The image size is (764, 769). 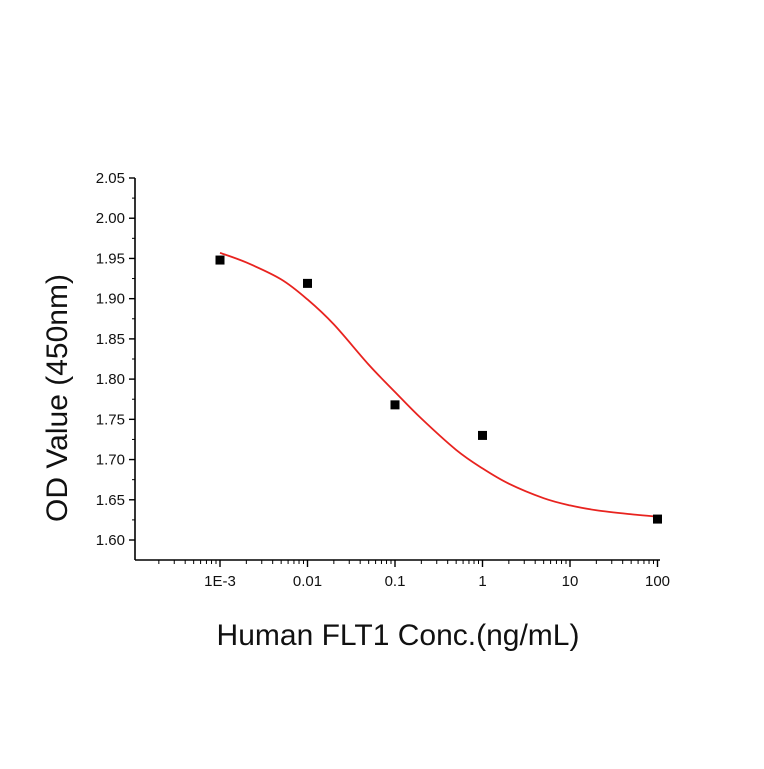 I want to click on y-tick-label: 1.60, so click(x=110, y=540).